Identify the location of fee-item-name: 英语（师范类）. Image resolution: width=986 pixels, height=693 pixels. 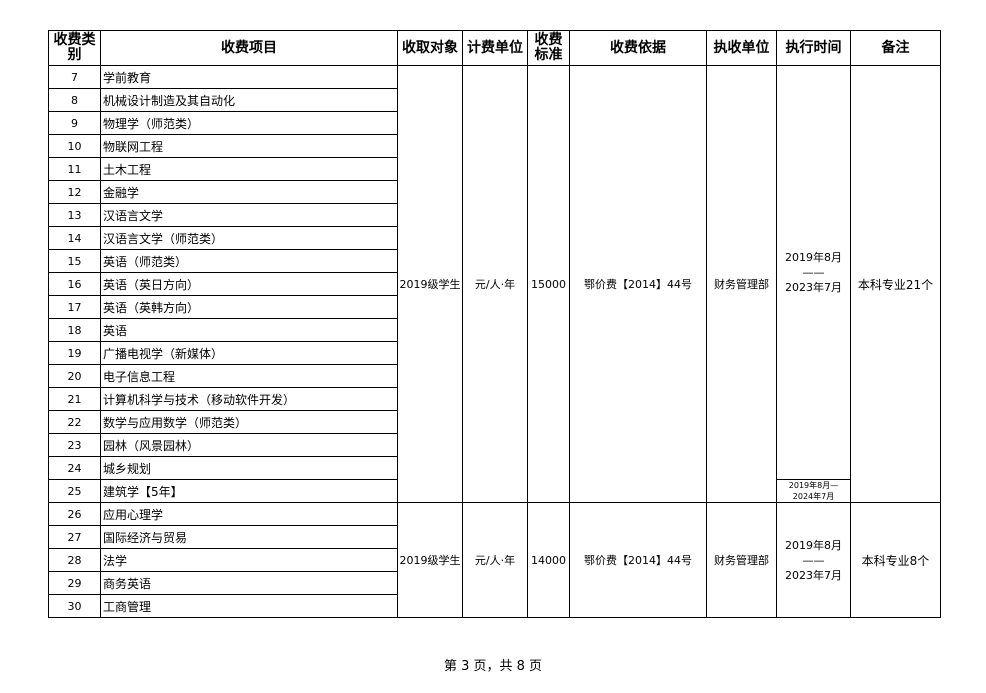
(249, 261).